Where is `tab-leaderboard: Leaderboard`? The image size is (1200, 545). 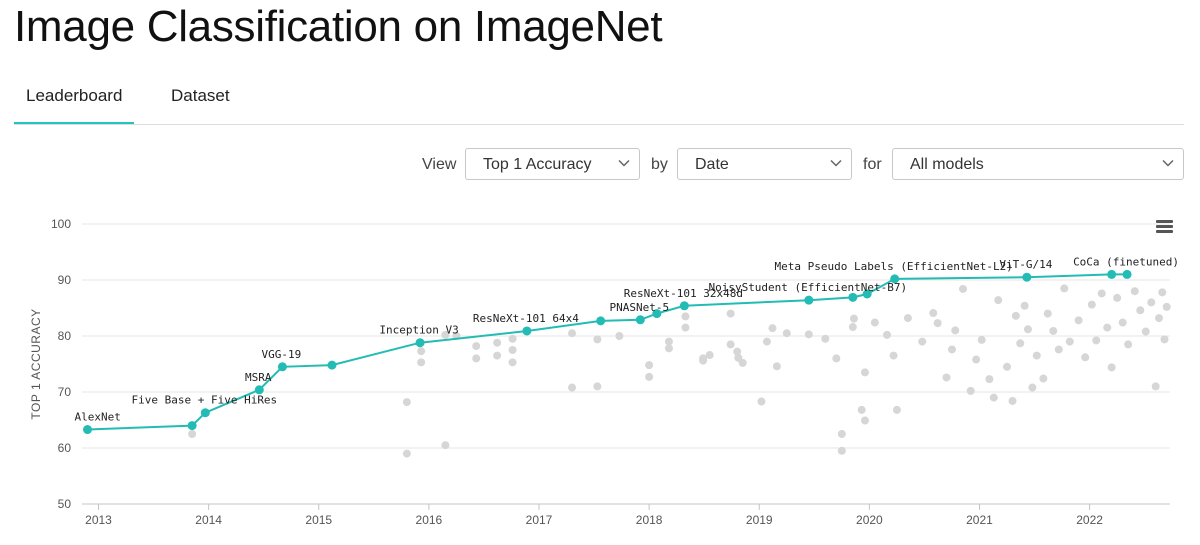
tab-leaderboard: Leaderboard is located at coordinates (74, 95).